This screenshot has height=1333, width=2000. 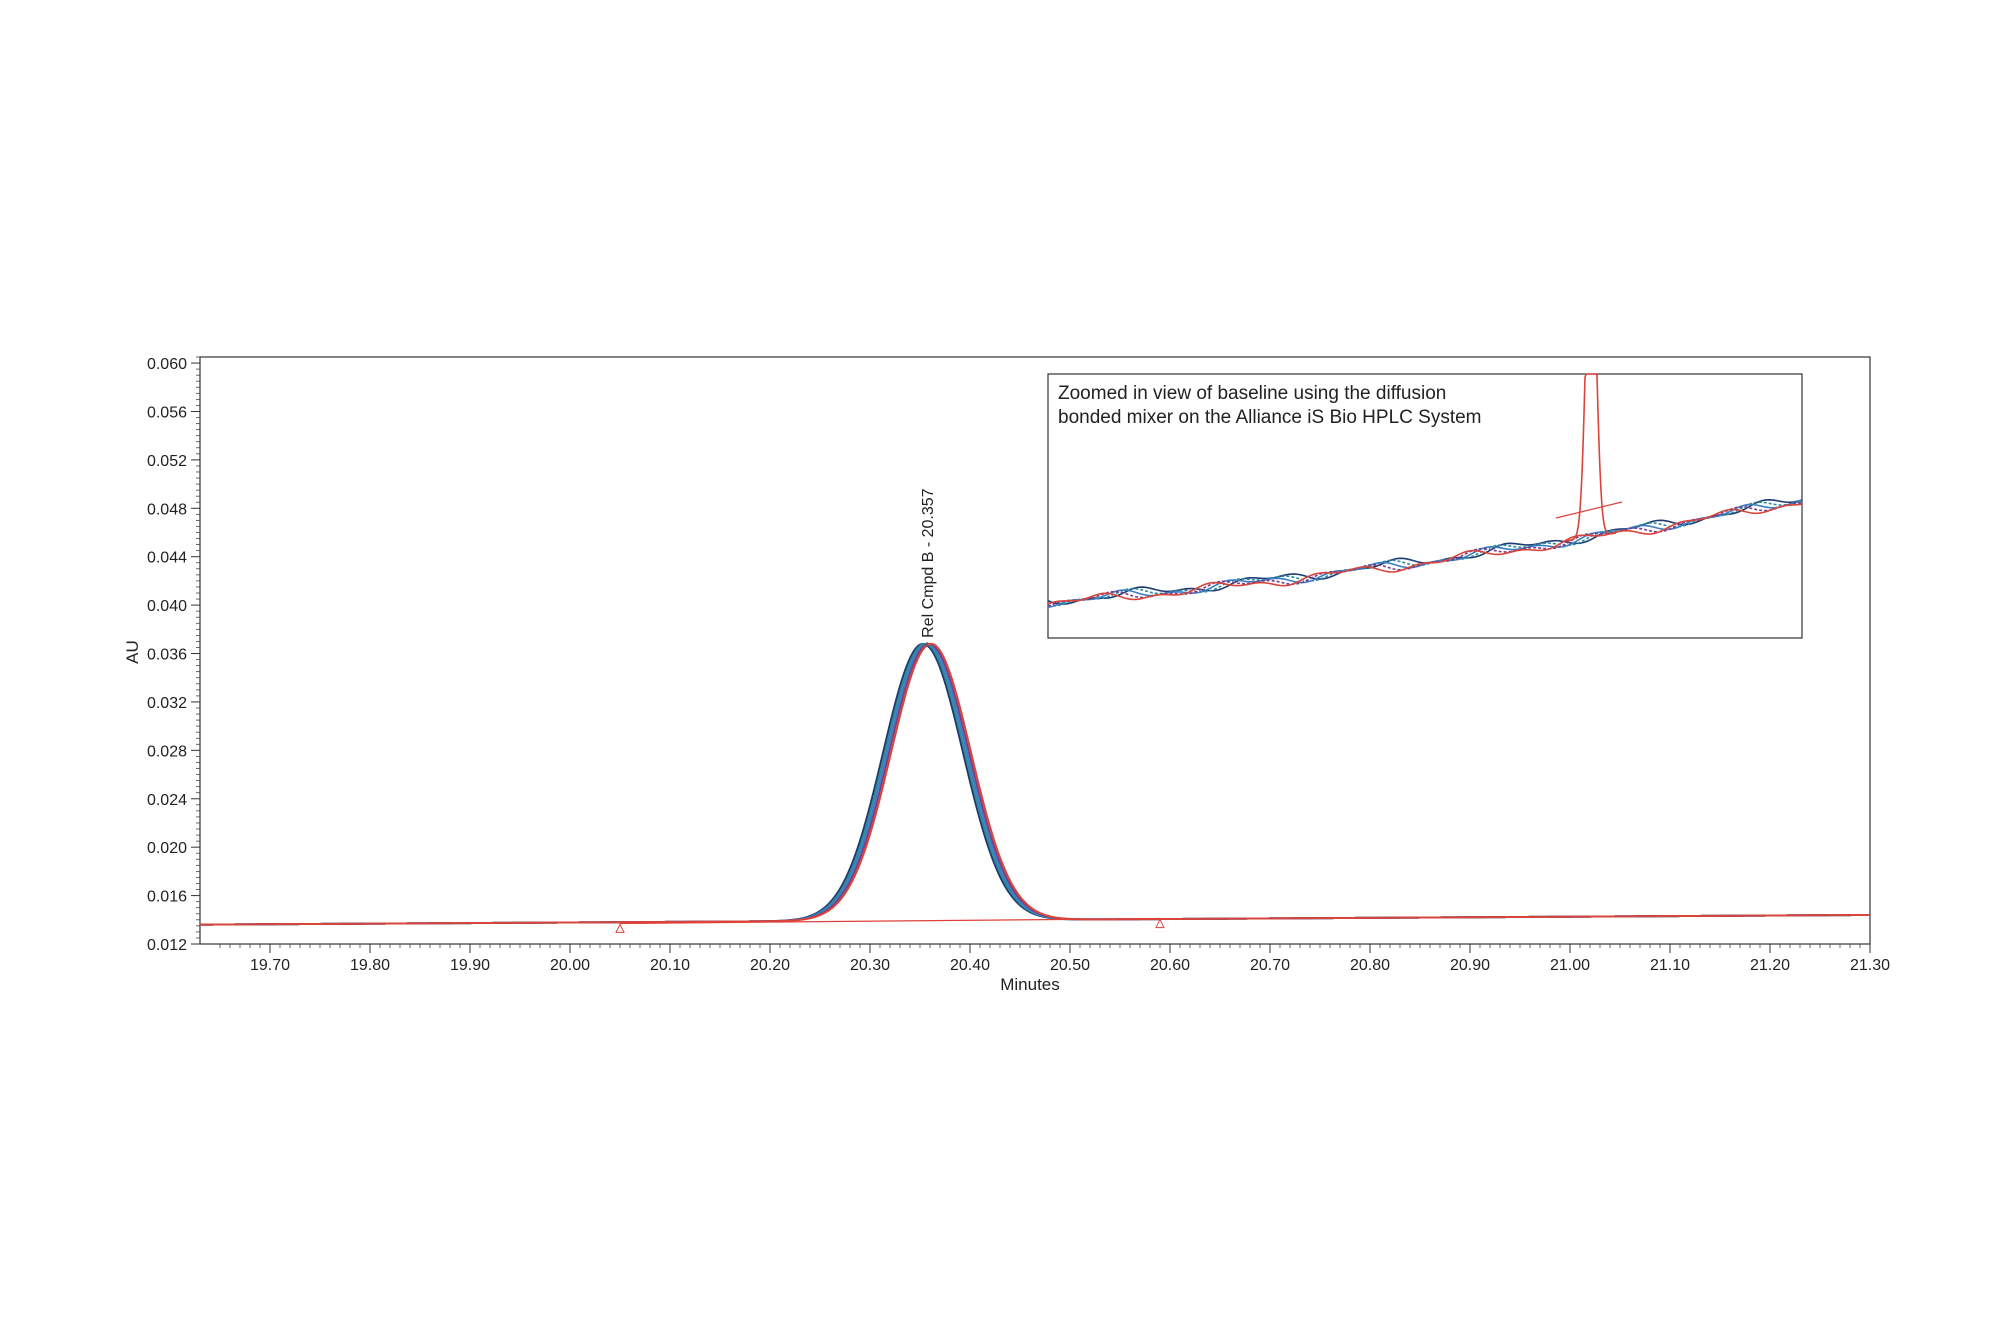 What do you see at coordinates (270, 965) in the screenshot?
I see `x-tick-label: 19.70` at bounding box center [270, 965].